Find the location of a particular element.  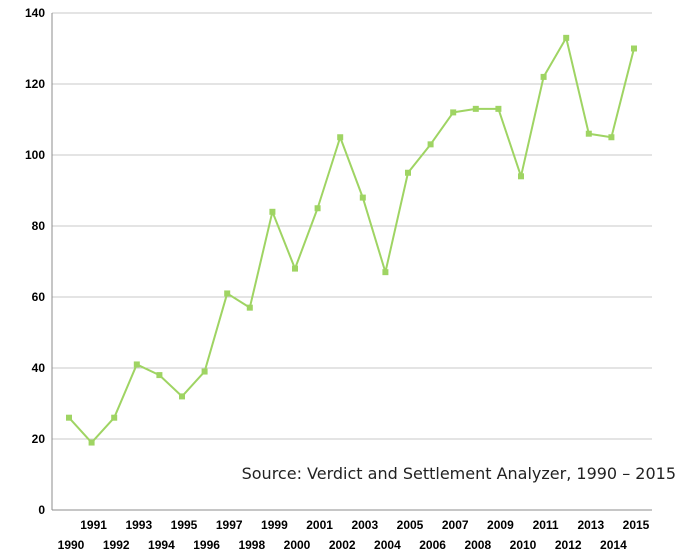

y-tick-label: 20 is located at coordinates (39, 439).